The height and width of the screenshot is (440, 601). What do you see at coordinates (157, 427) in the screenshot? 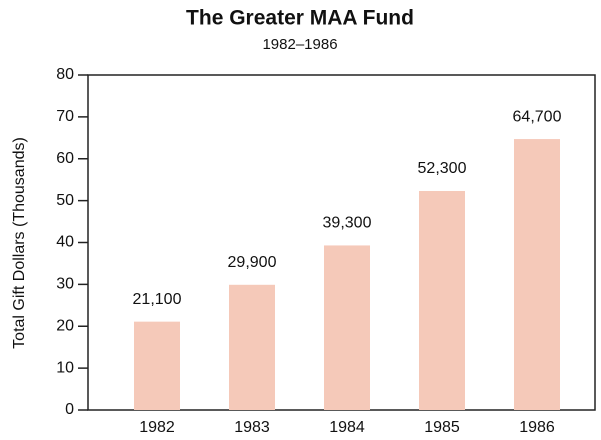
I see `x-tick-label: 1982` at bounding box center [157, 427].